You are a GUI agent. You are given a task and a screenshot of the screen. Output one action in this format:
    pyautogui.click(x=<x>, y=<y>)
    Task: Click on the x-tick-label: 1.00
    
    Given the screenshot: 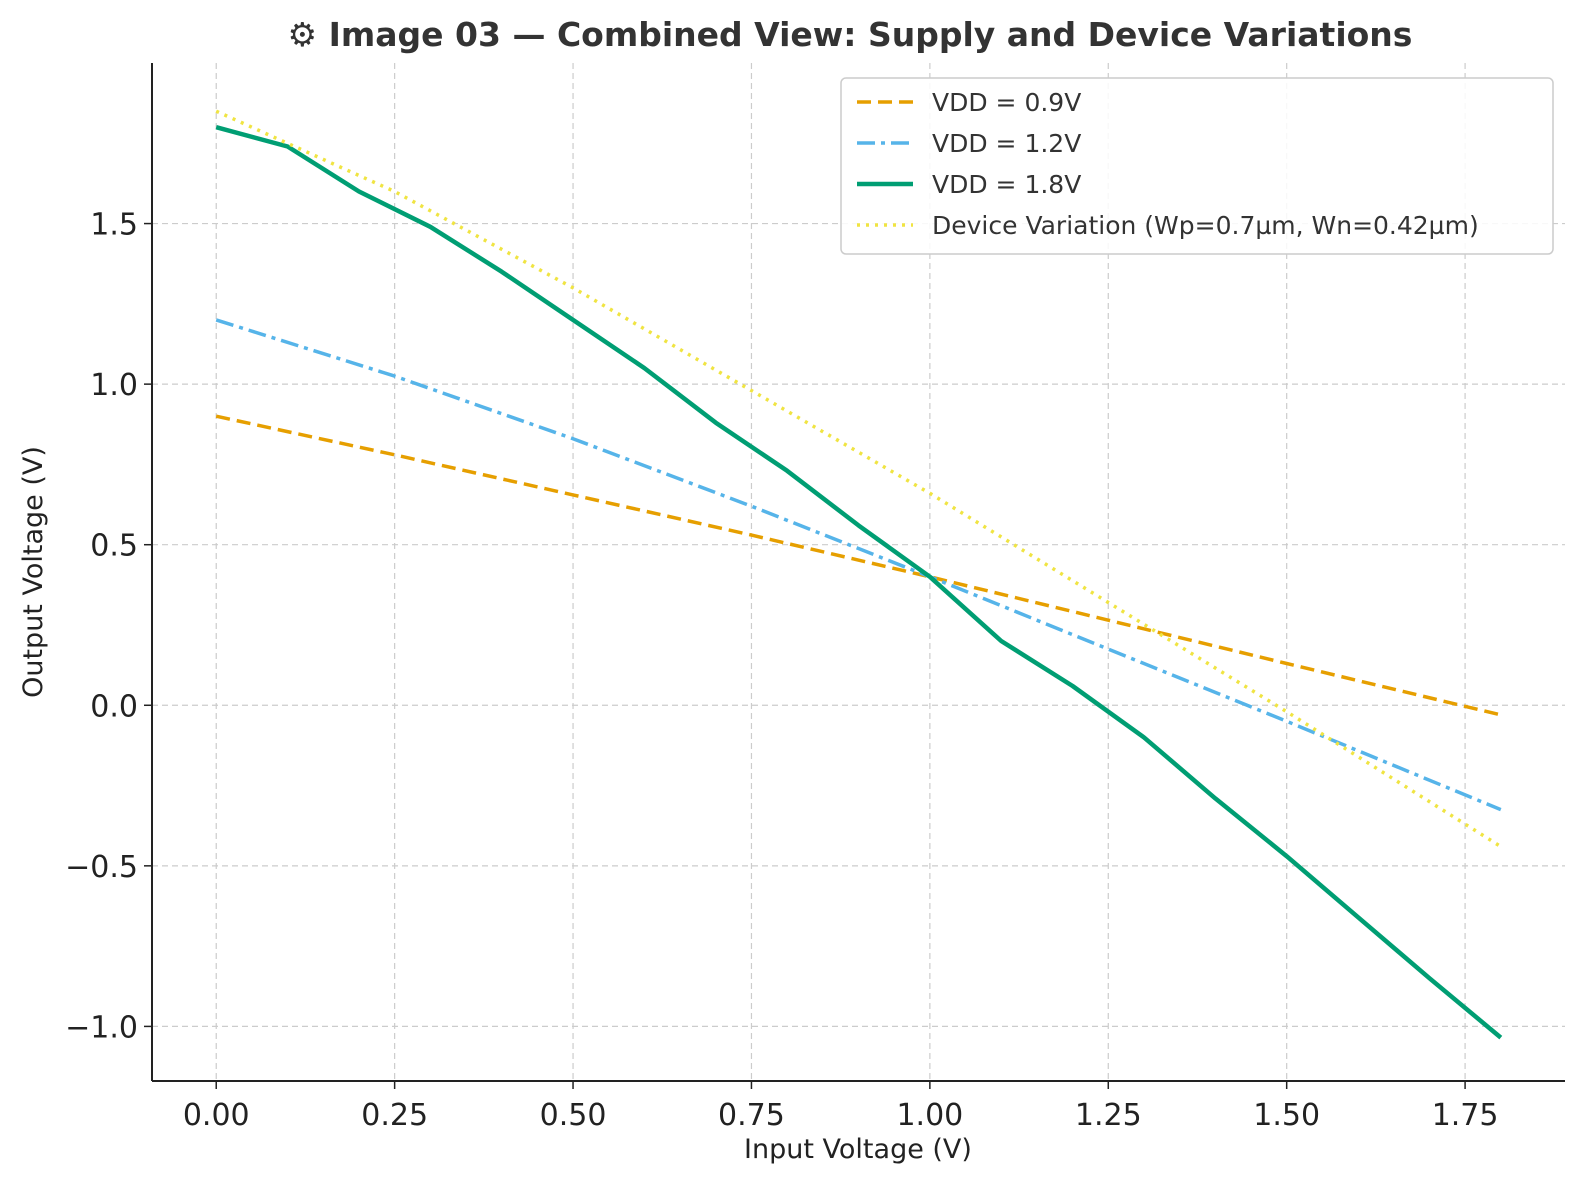 What is the action you would take?
    pyautogui.click(x=929, y=1115)
    